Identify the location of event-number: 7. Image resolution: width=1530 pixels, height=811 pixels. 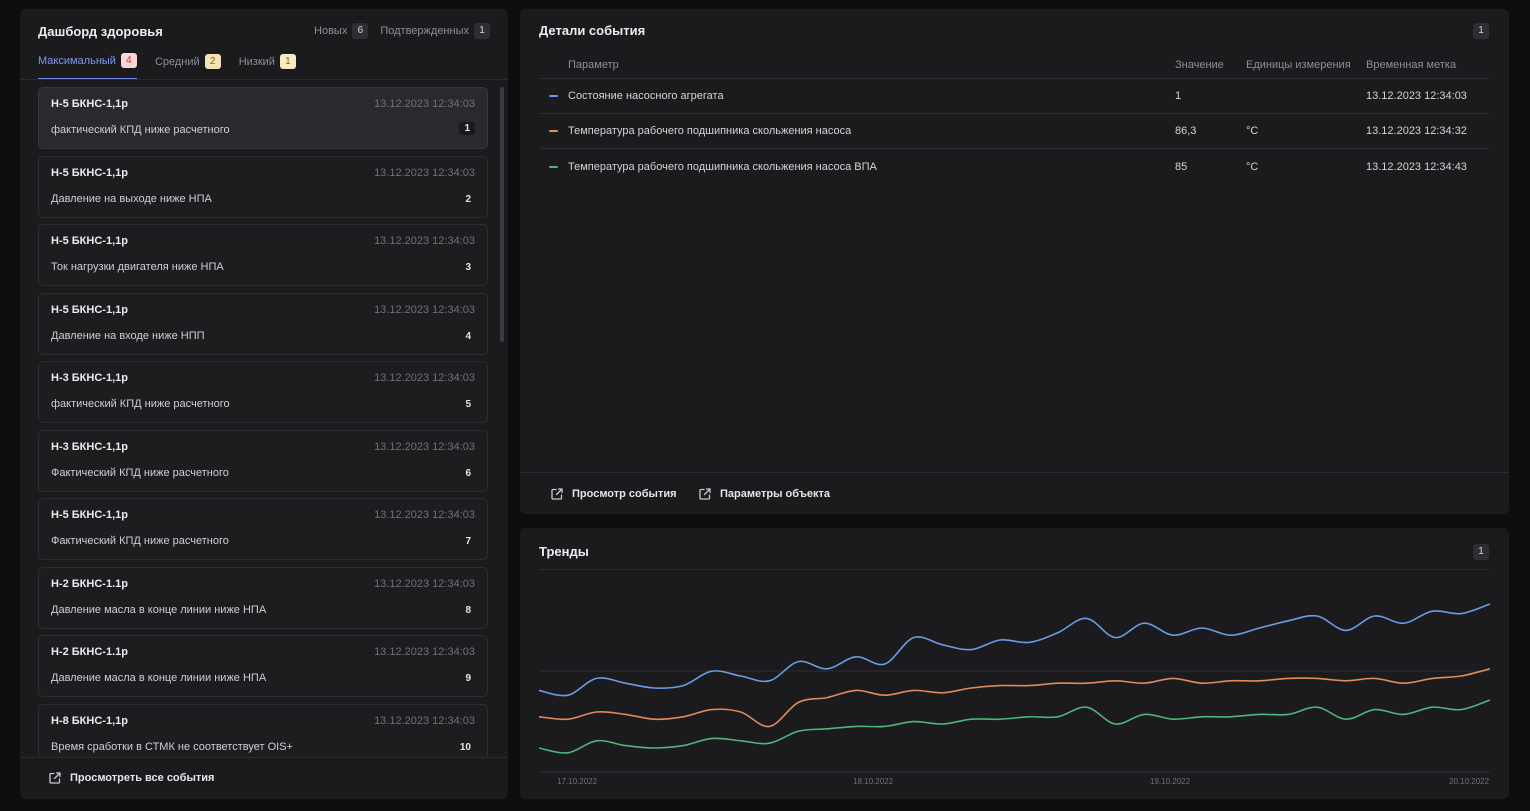
(468, 541).